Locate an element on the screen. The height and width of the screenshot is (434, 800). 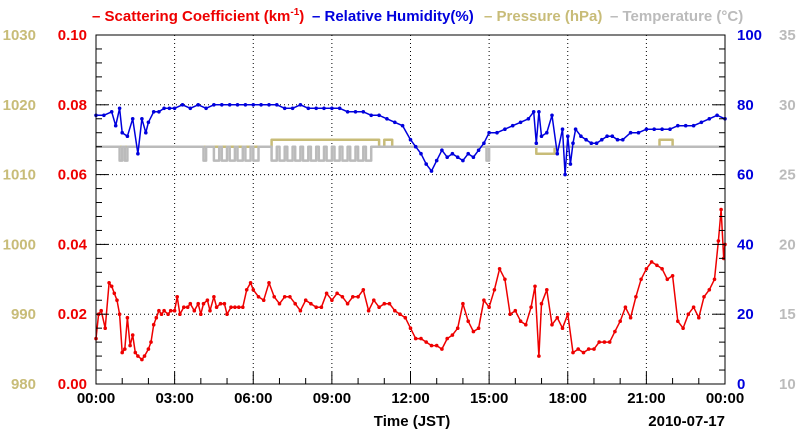
y-tick-label-temperature: 15 is located at coordinates (787, 314).